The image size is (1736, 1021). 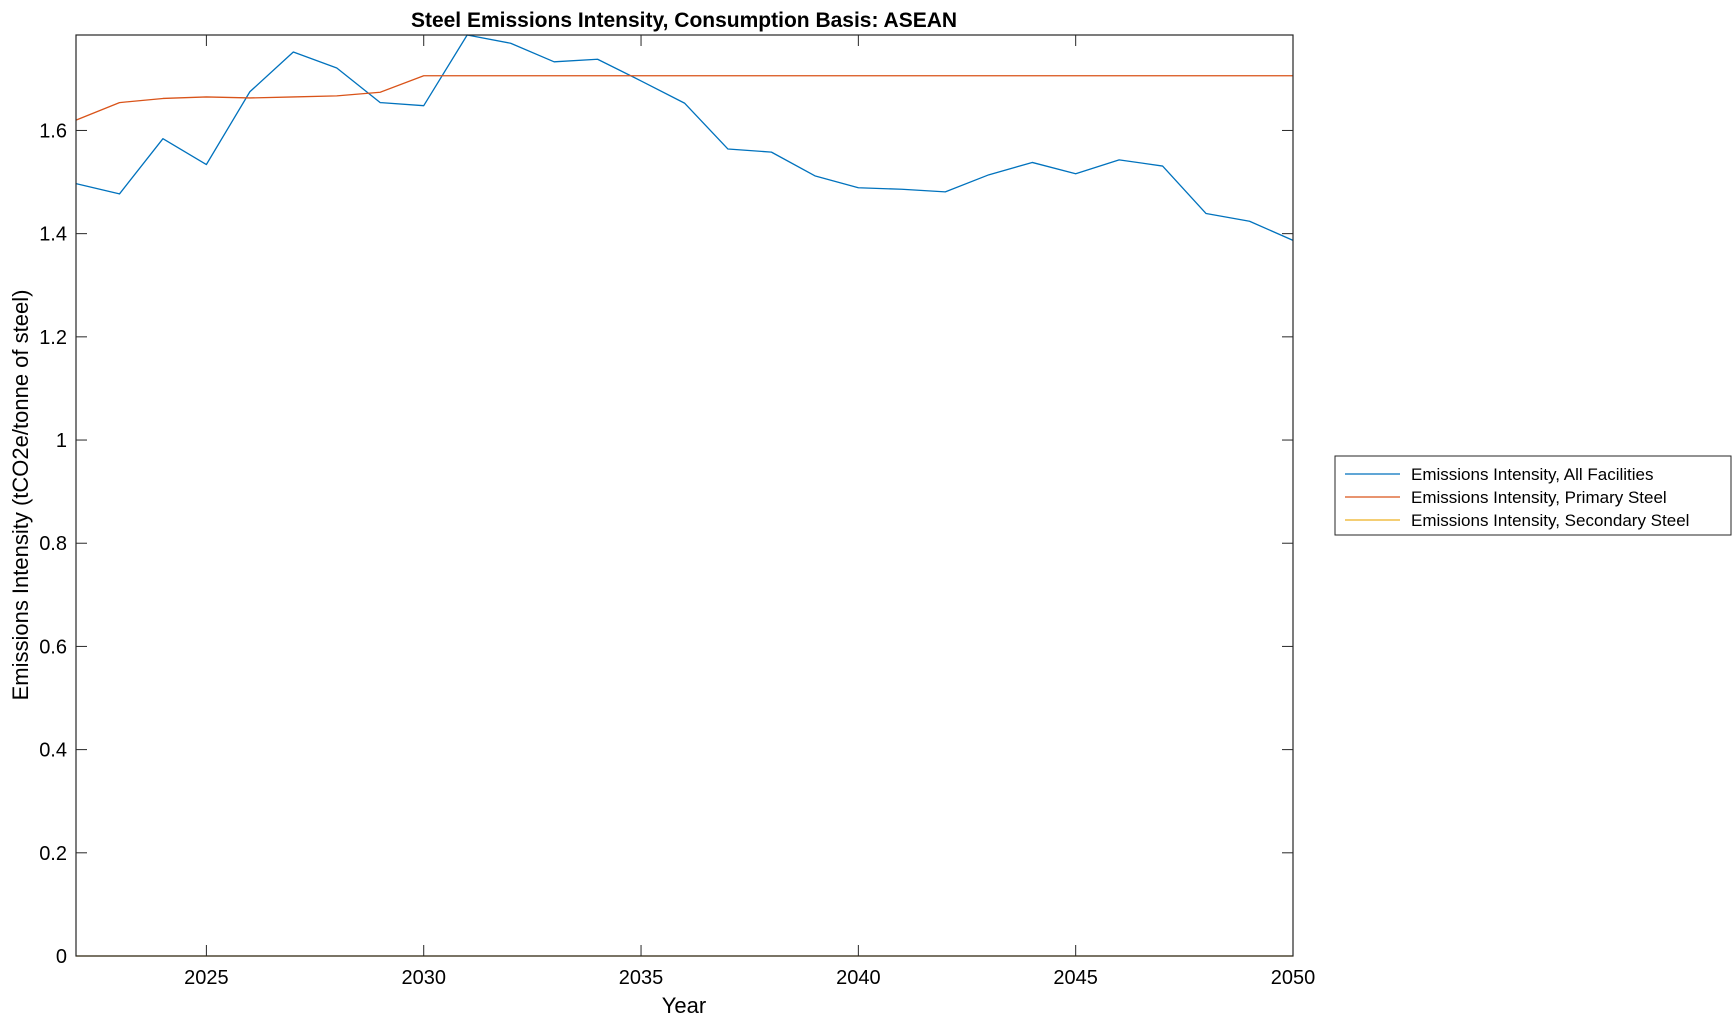 What do you see at coordinates (1075, 978) in the screenshot?
I see `x-tick-label: 2045` at bounding box center [1075, 978].